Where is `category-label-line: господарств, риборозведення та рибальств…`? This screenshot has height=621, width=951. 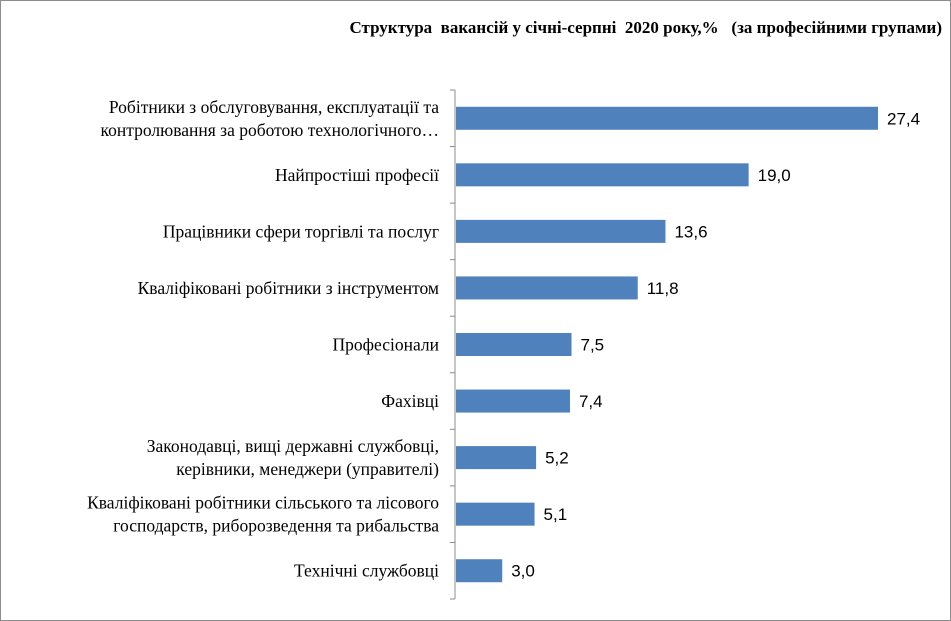 category-label-line: господарств, риборозведення та рибальств… is located at coordinates (276, 526).